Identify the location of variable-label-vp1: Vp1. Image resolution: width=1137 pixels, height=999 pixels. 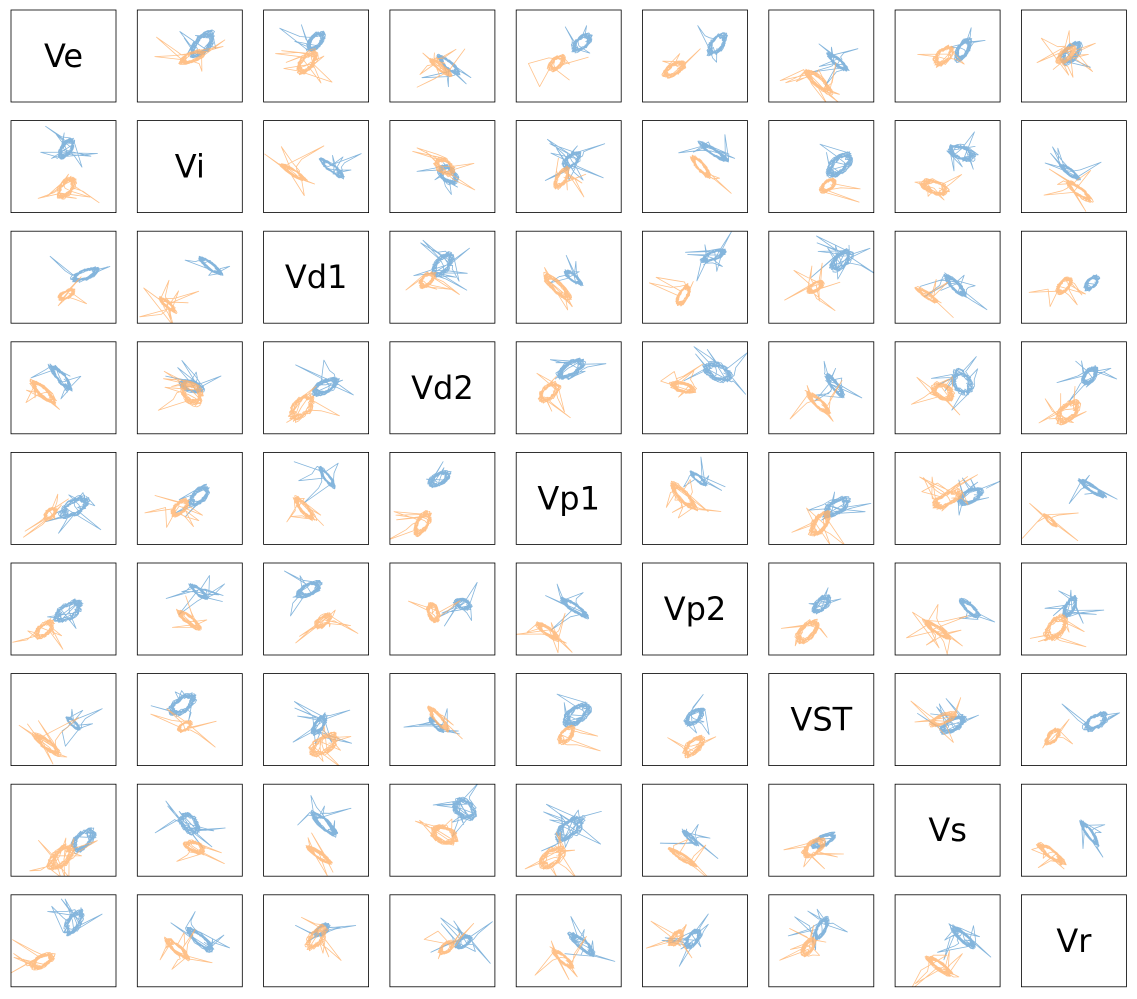
(568, 498).